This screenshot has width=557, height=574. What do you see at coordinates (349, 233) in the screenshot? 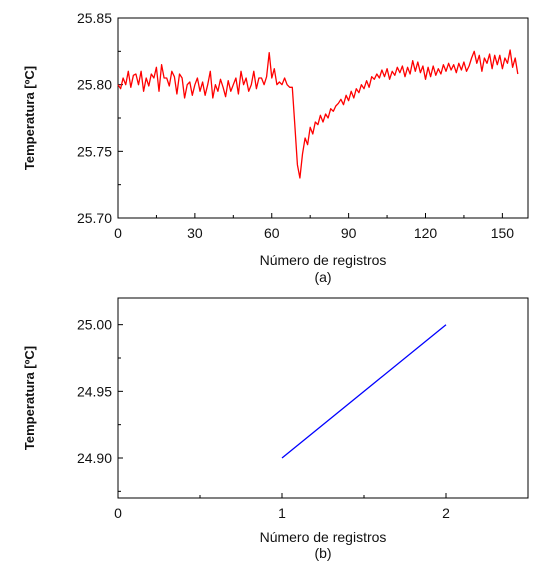
I see `x-tick-label: 90` at bounding box center [349, 233].